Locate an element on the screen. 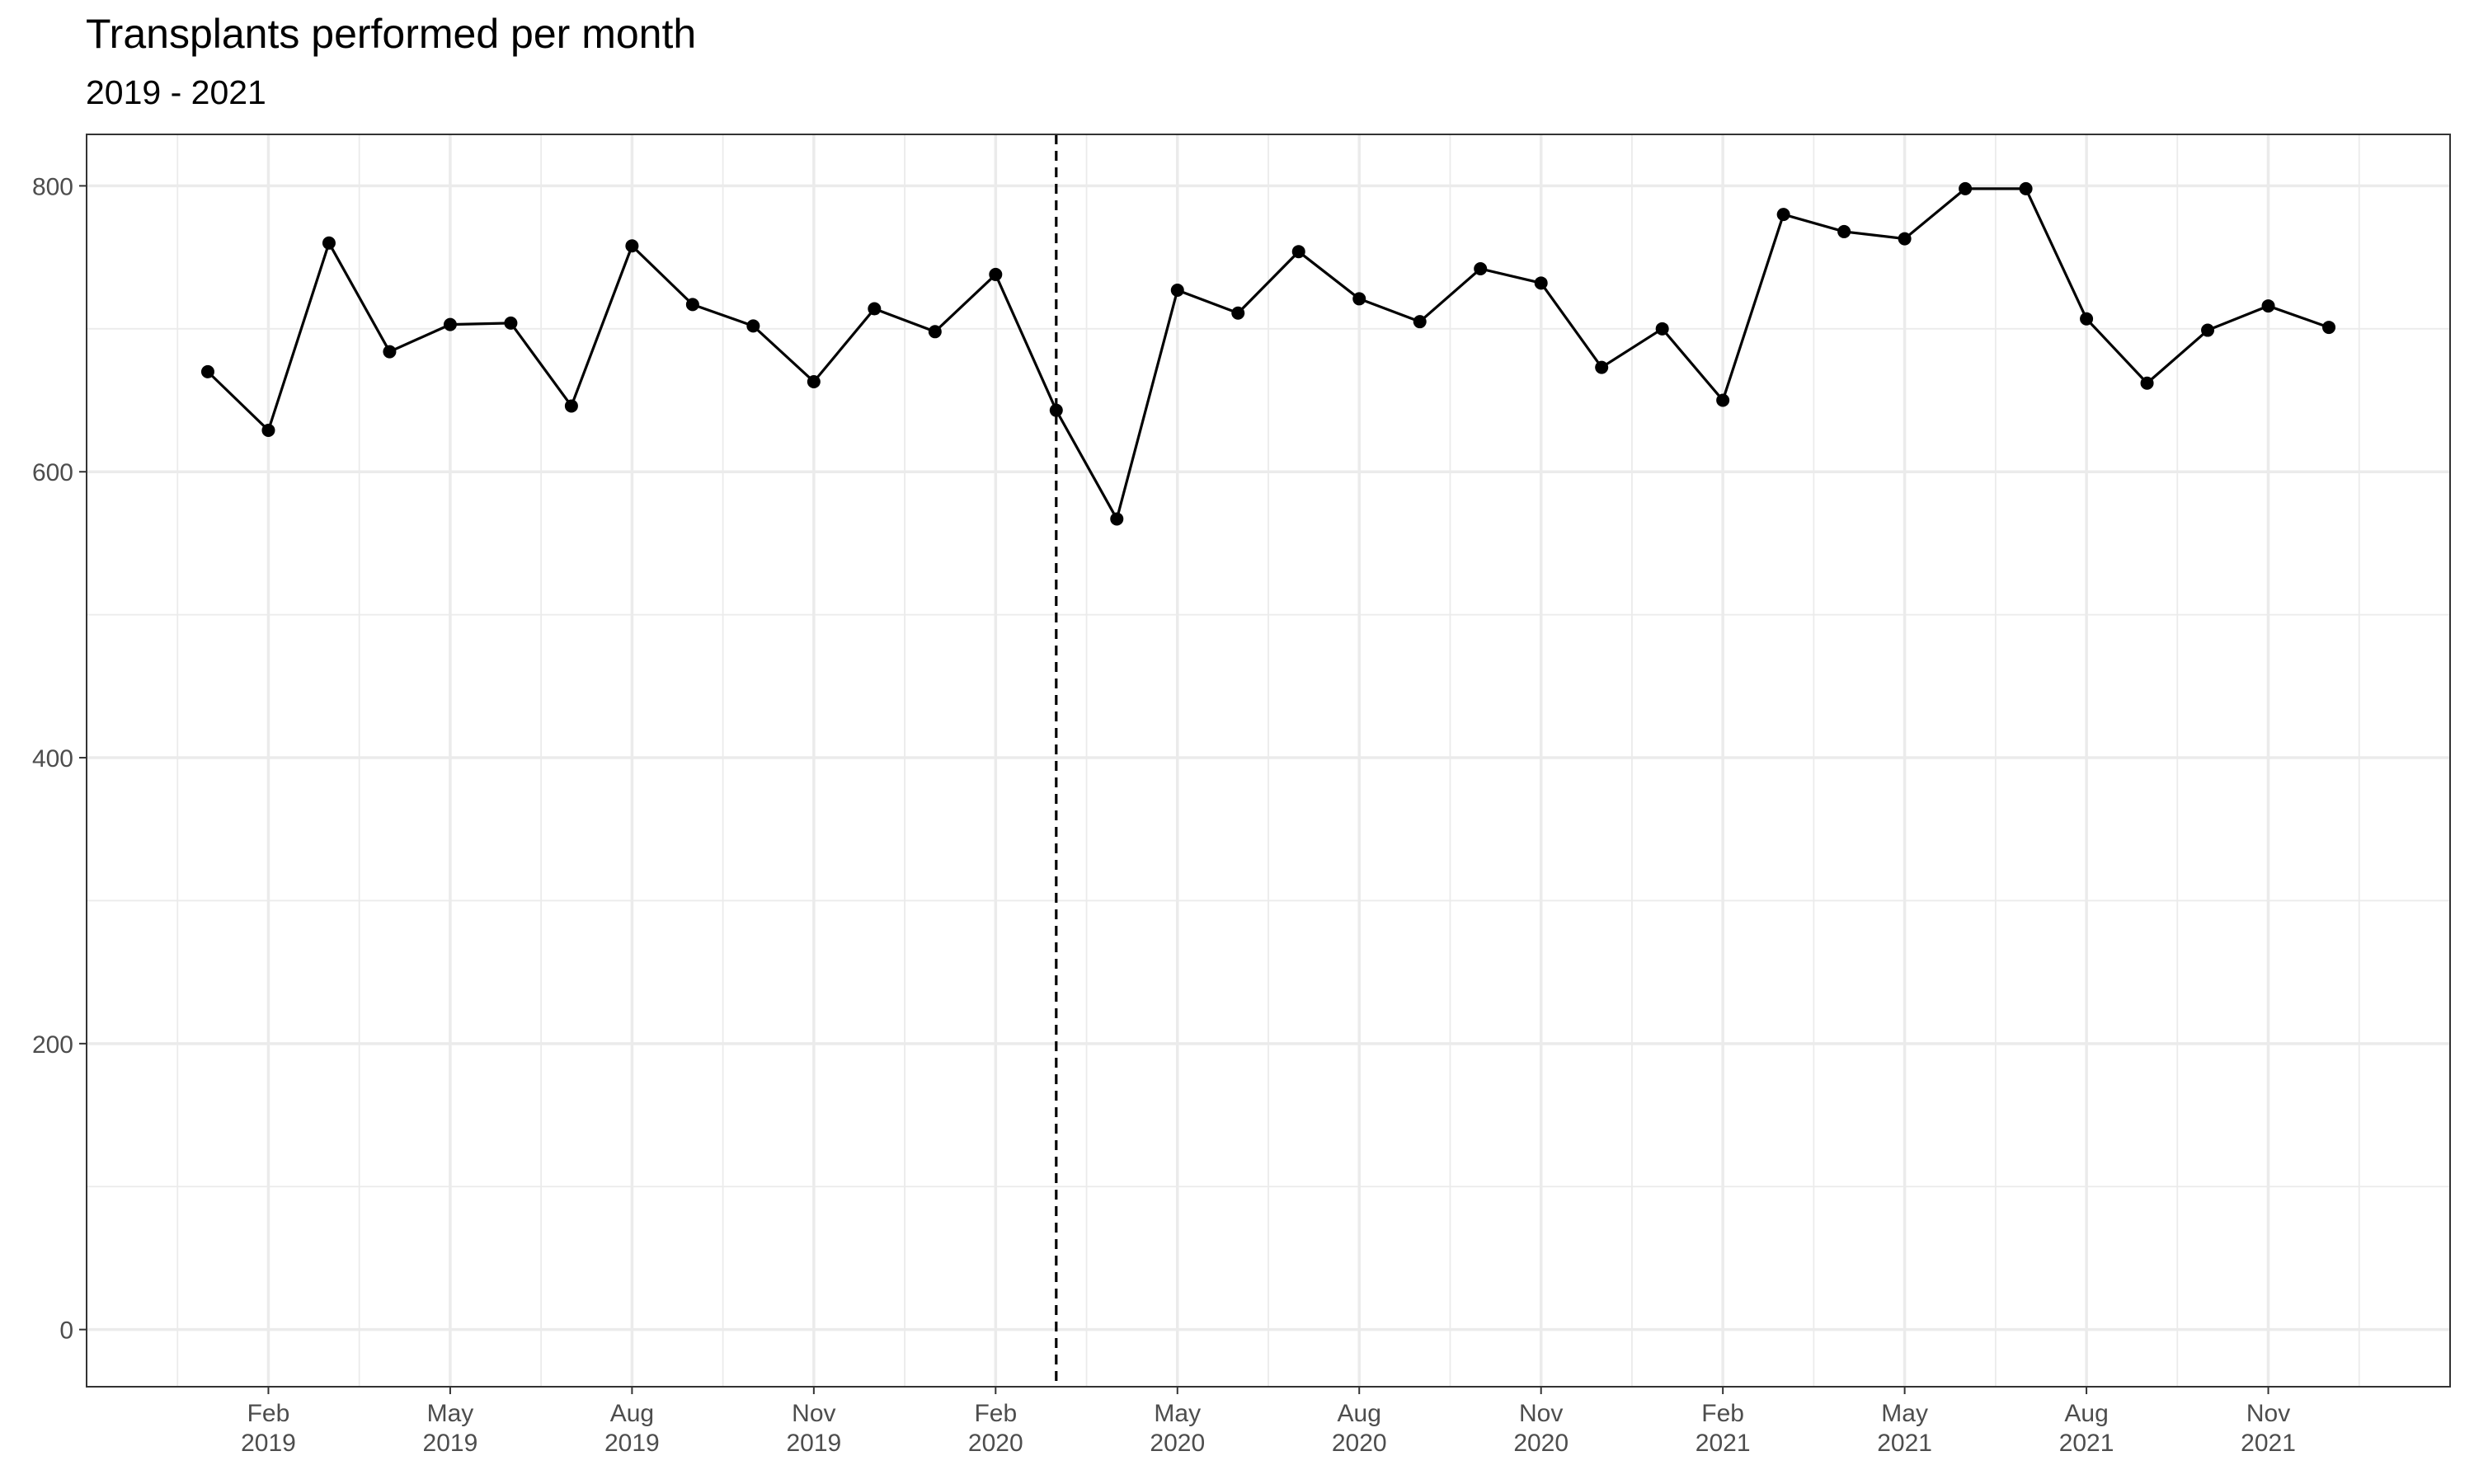 Image resolution: width=2474 pixels, height=1484 pixels. x-tick-label: Feb 2019 is located at coordinates (268, 1428).